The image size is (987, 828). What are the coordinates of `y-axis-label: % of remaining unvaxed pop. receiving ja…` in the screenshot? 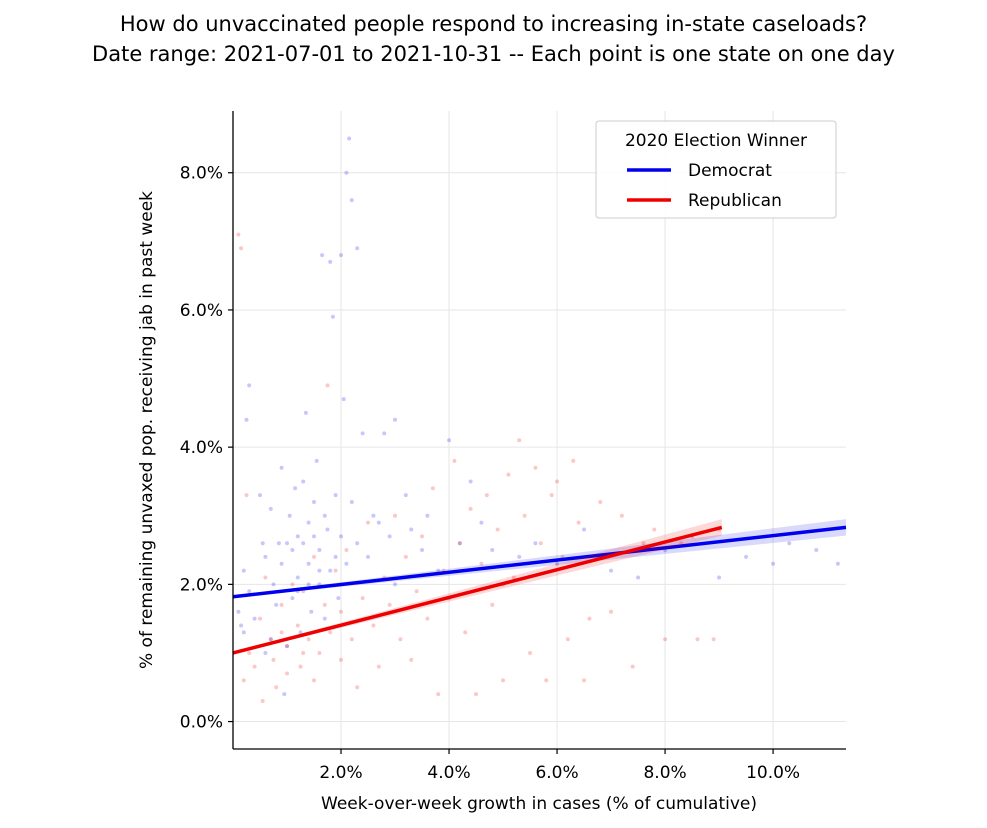 It's located at (147, 430).